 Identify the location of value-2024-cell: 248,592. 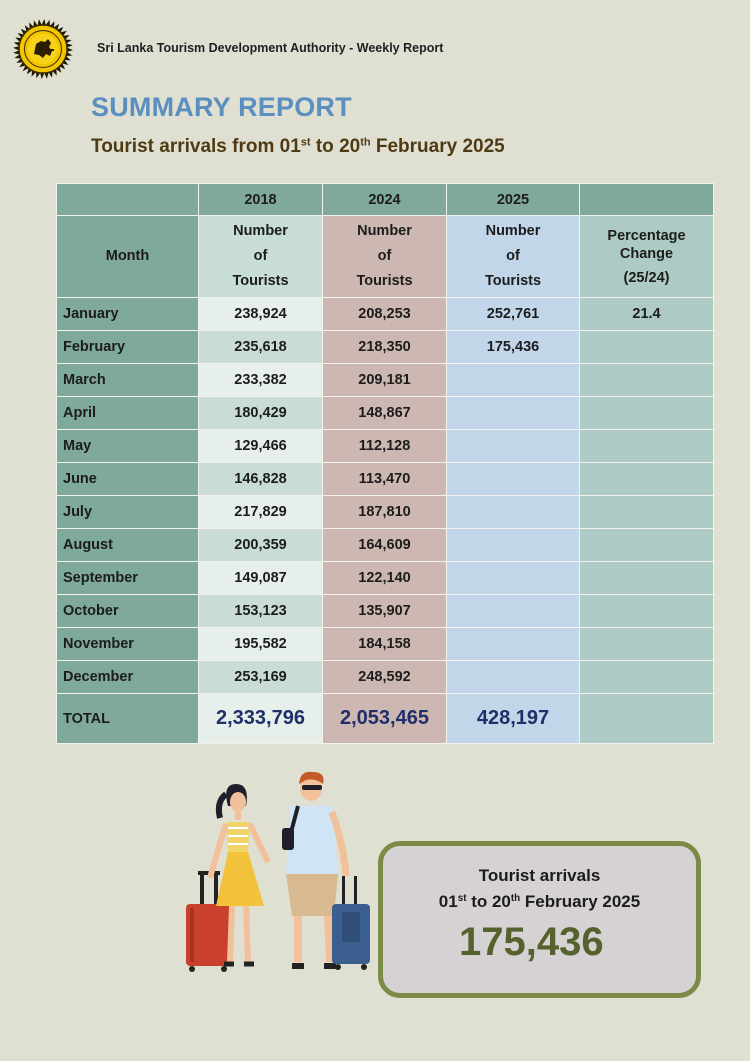
(384, 677).